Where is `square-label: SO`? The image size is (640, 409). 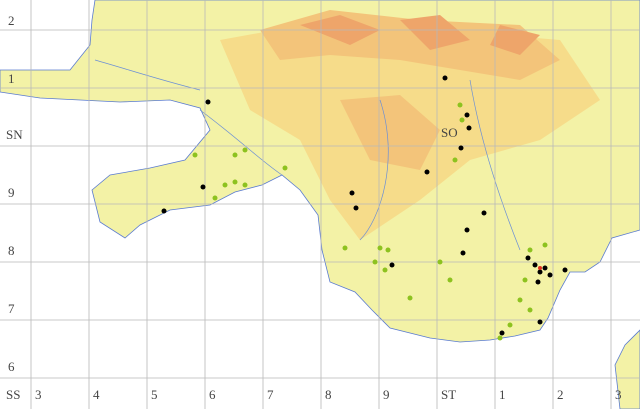
square-label: SO is located at coordinates (449, 132).